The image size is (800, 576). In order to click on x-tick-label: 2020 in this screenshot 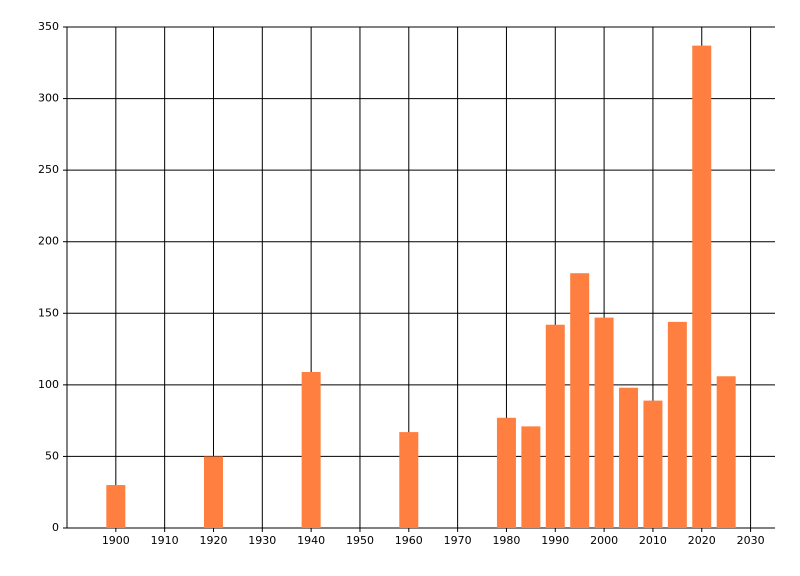, I will do `click(702, 540)`.